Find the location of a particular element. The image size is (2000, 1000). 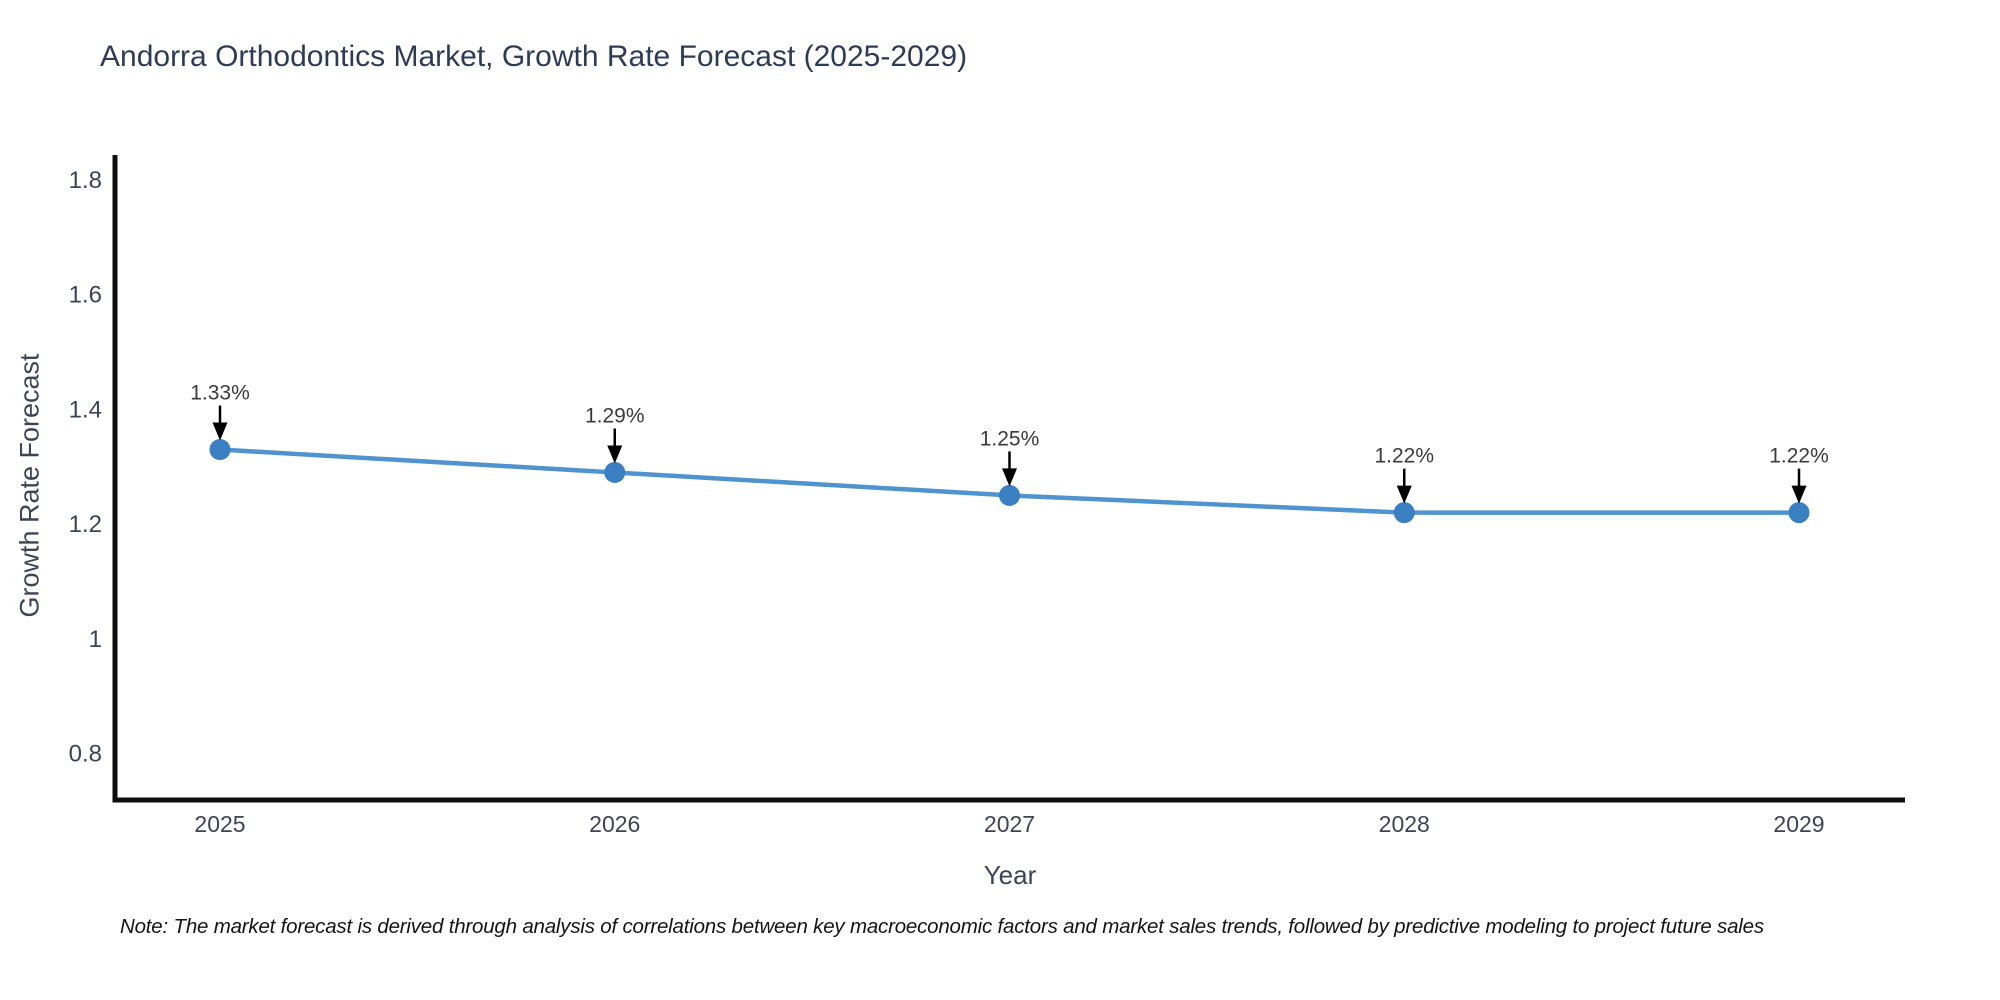

y-tick-label: 1.4 is located at coordinates (85, 409).